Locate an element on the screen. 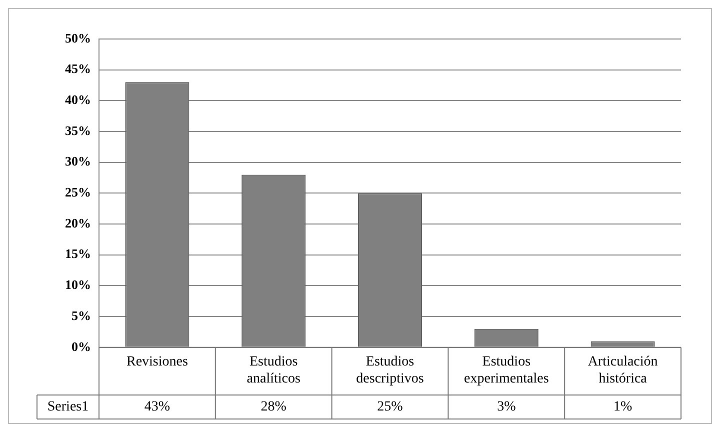 The height and width of the screenshot is (432, 720). x-tick-label: Articulación histórica is located at coordinates (623, 370).